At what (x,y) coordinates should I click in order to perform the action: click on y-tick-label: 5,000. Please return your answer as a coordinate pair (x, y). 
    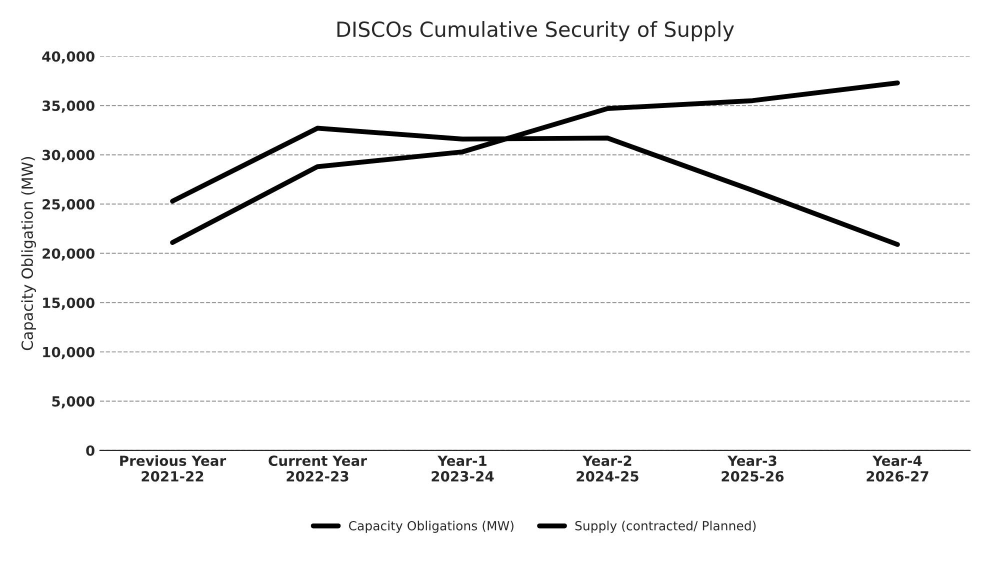
    Looking at the image, I should click on (73, 402).